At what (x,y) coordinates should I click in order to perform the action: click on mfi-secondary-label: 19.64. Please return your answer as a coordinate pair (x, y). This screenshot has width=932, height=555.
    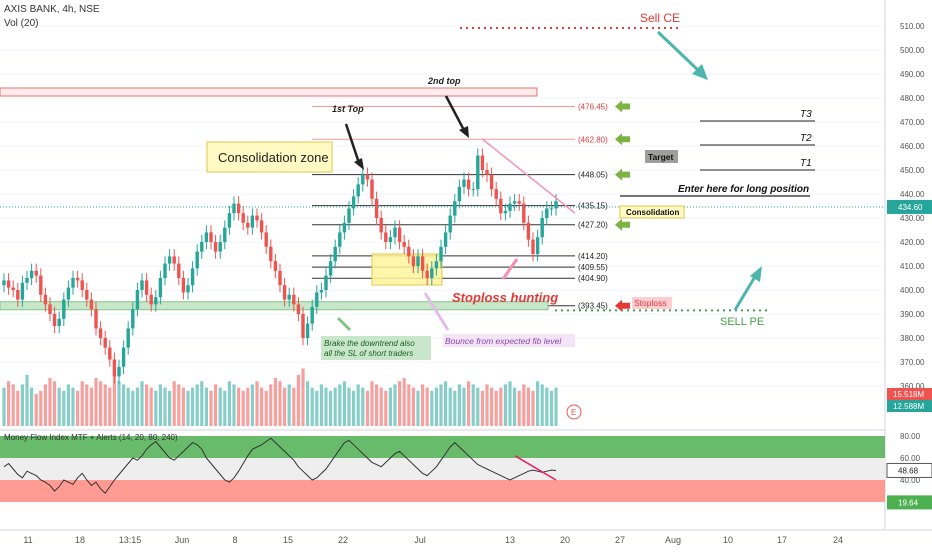
    Looking at the image, I should click on (908, 502).